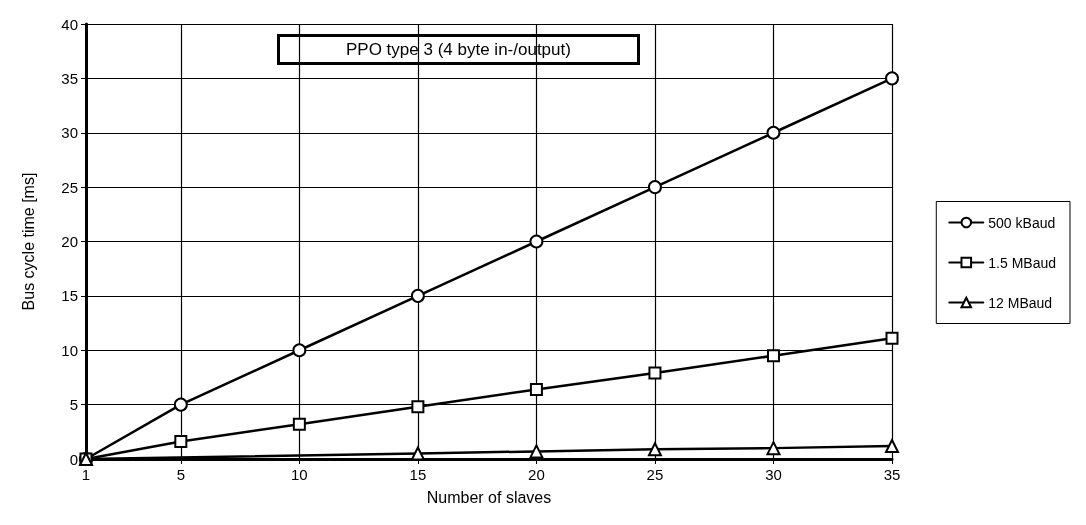  Describe the element at coordinates (773, 474) in the screenshot. I see `x-tick-label: 30` at that location.